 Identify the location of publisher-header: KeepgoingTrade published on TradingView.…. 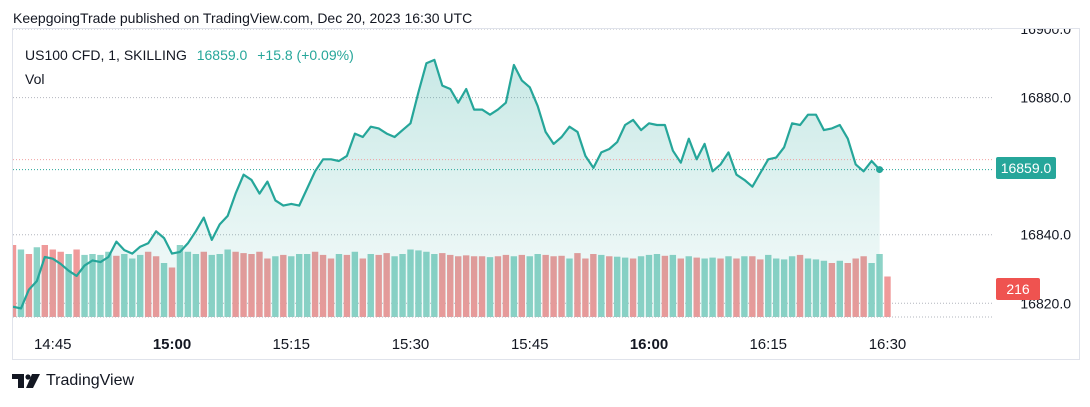
(243, 18).